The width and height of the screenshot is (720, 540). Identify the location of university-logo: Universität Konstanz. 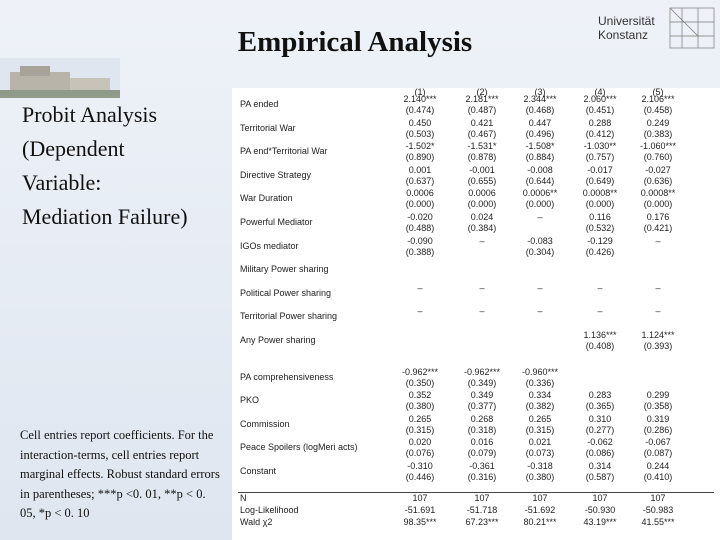
(626, 28).